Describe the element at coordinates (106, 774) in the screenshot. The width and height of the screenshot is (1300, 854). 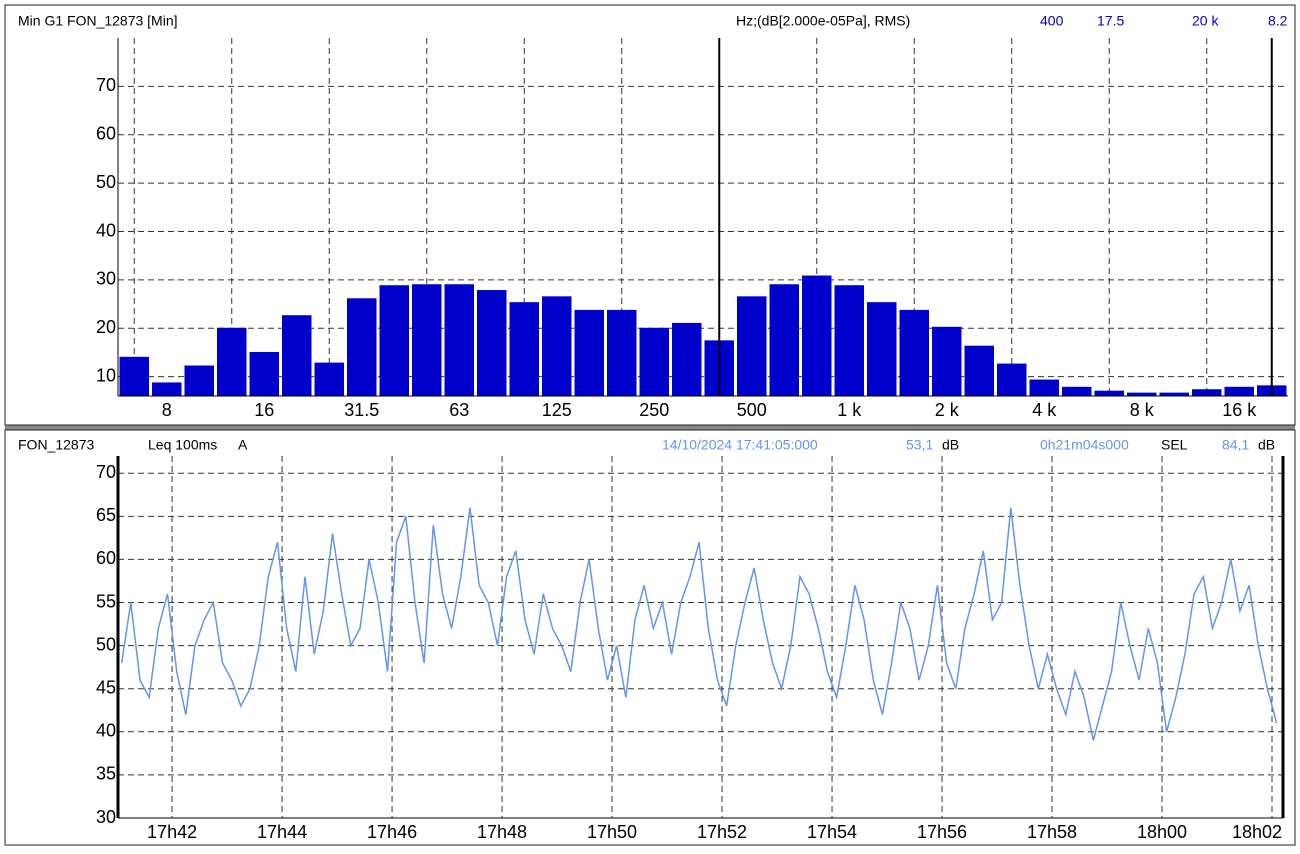
I see `y-tick-label: 35` at that location.